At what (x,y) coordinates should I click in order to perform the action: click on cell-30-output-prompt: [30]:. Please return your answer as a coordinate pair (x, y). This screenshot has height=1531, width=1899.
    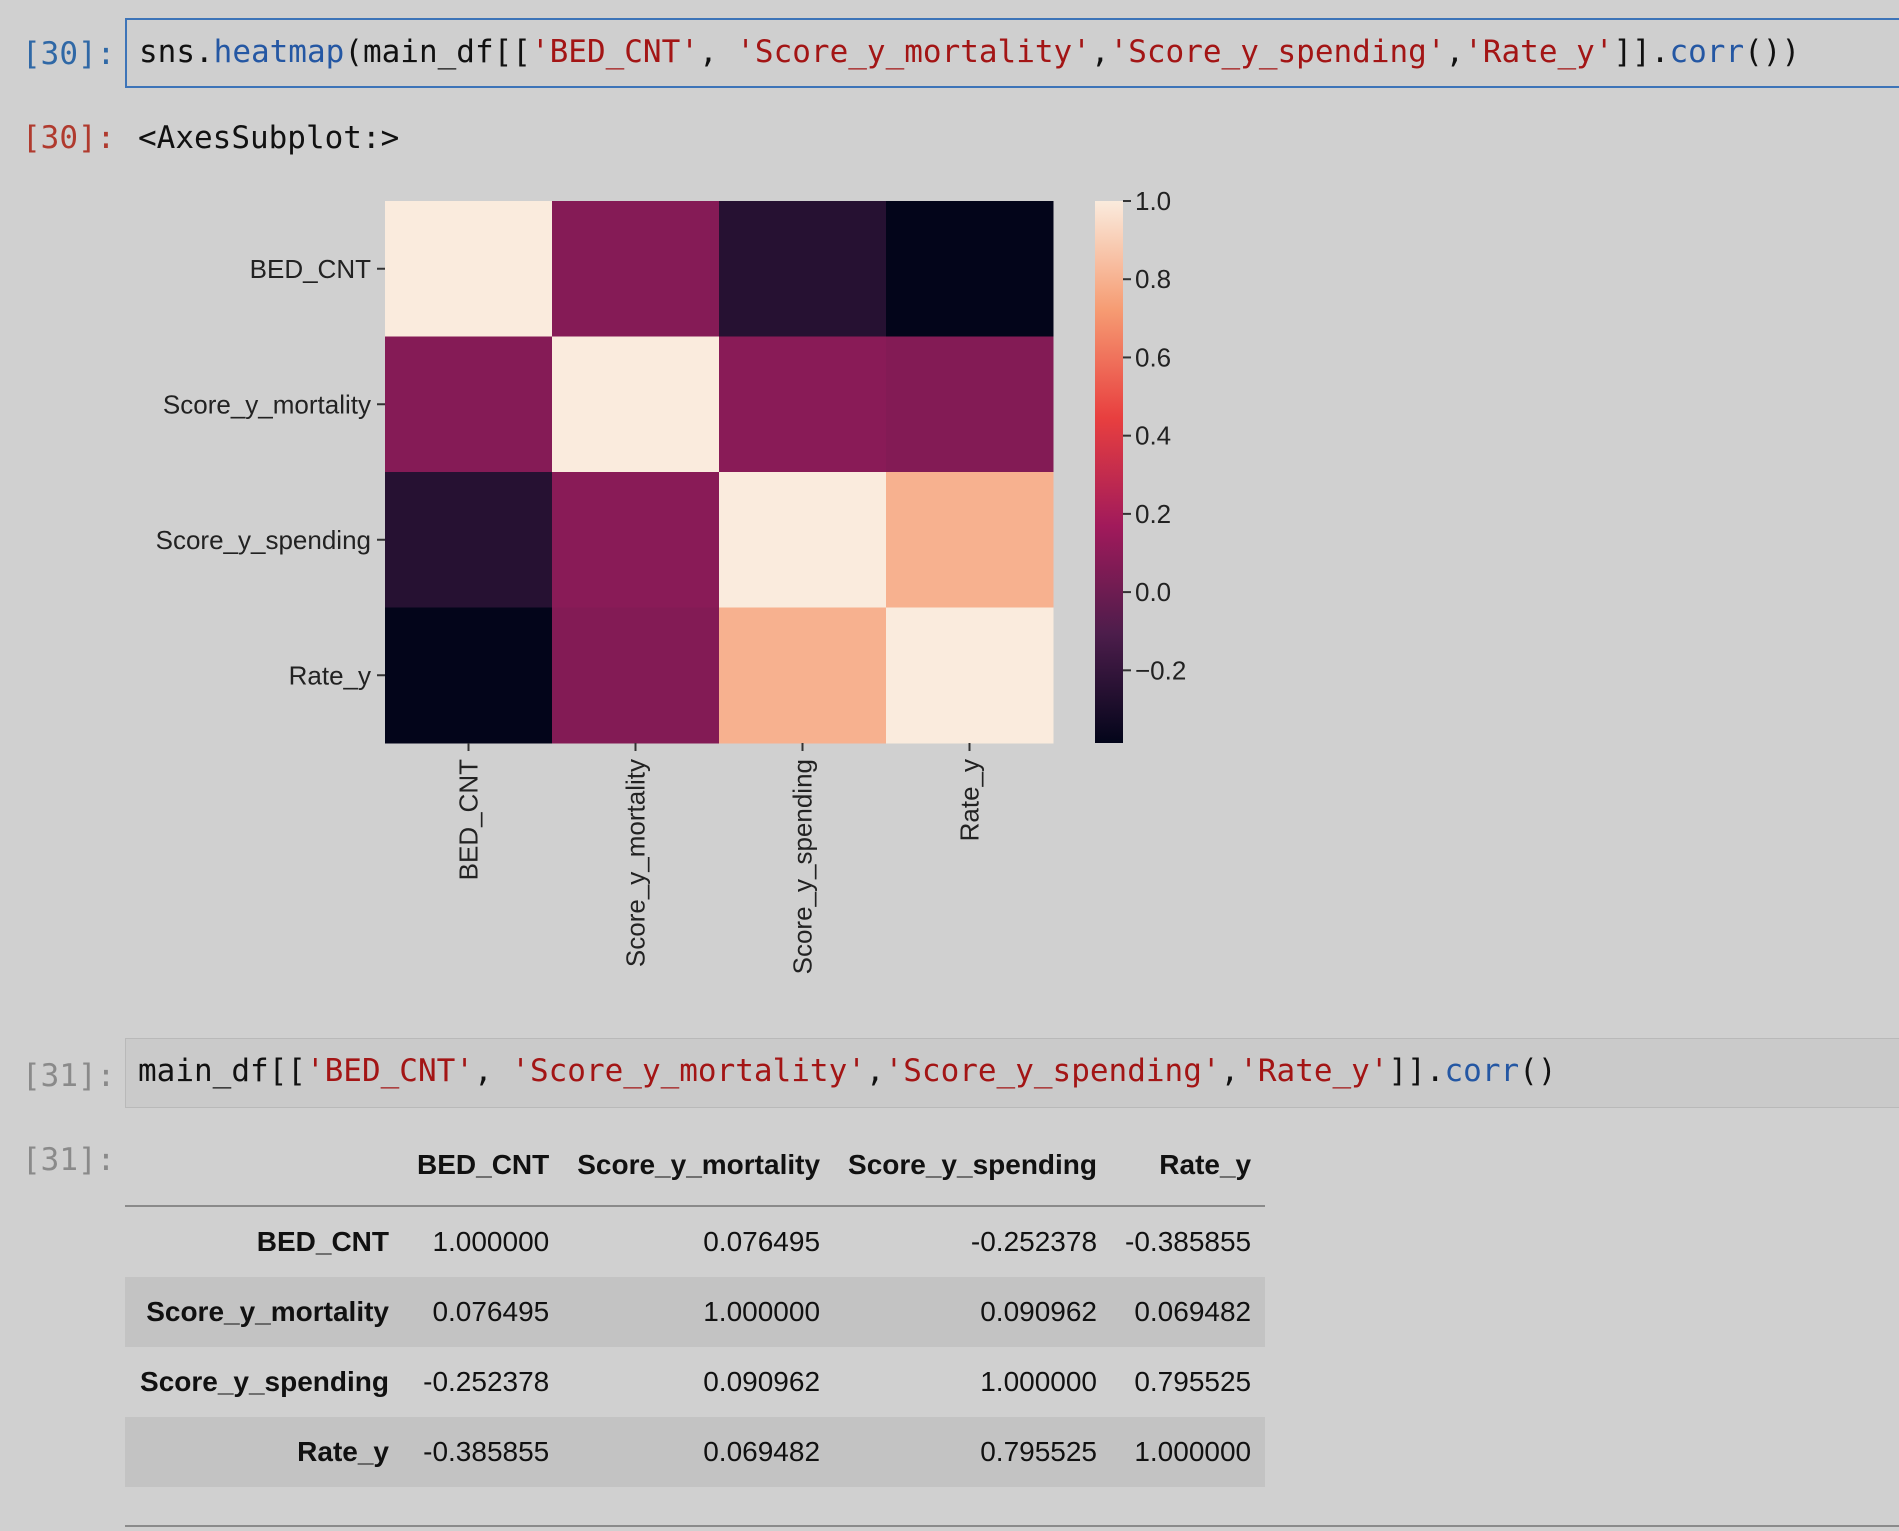
    Looking at the image, I should click on (69, 138).